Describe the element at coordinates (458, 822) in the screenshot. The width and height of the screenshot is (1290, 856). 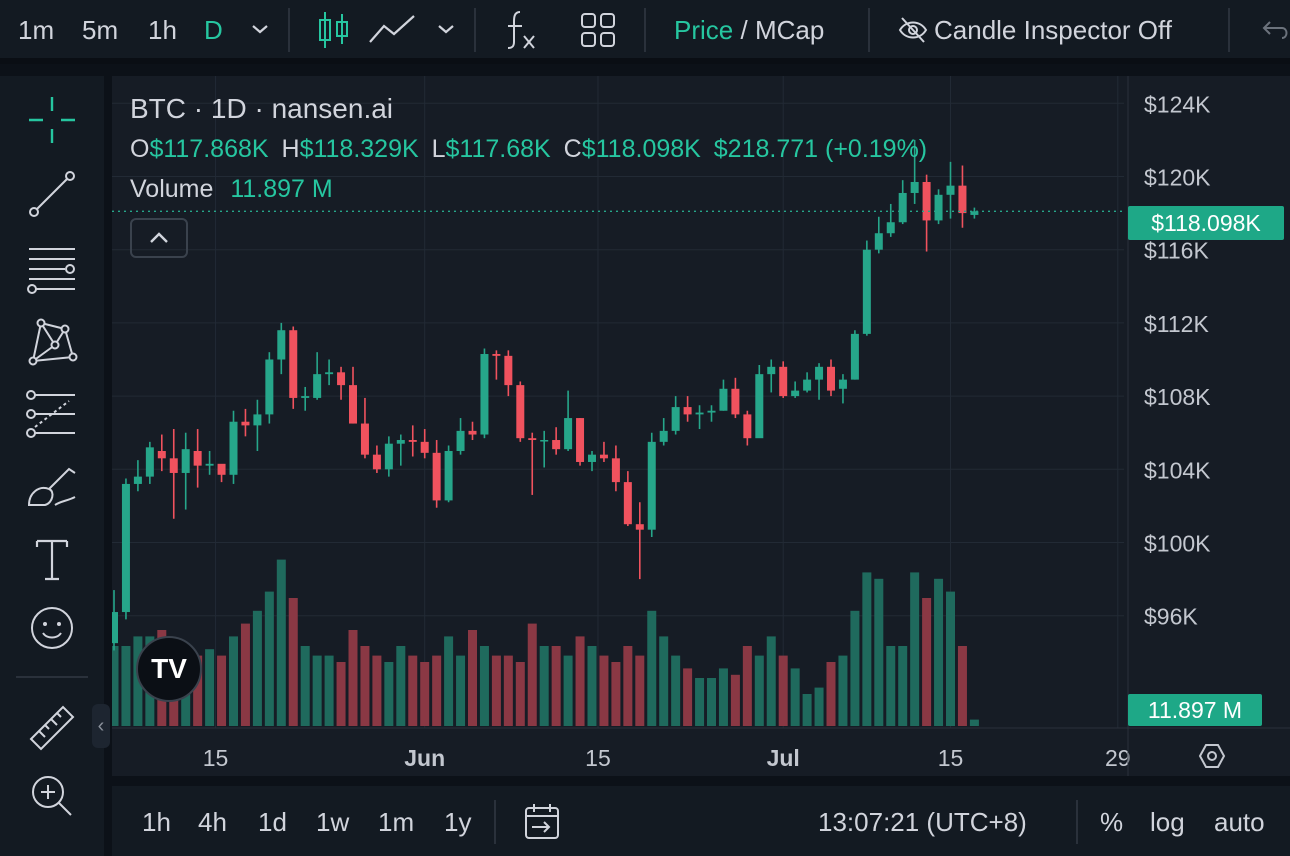
I see `range-1y: 1y` at that location.